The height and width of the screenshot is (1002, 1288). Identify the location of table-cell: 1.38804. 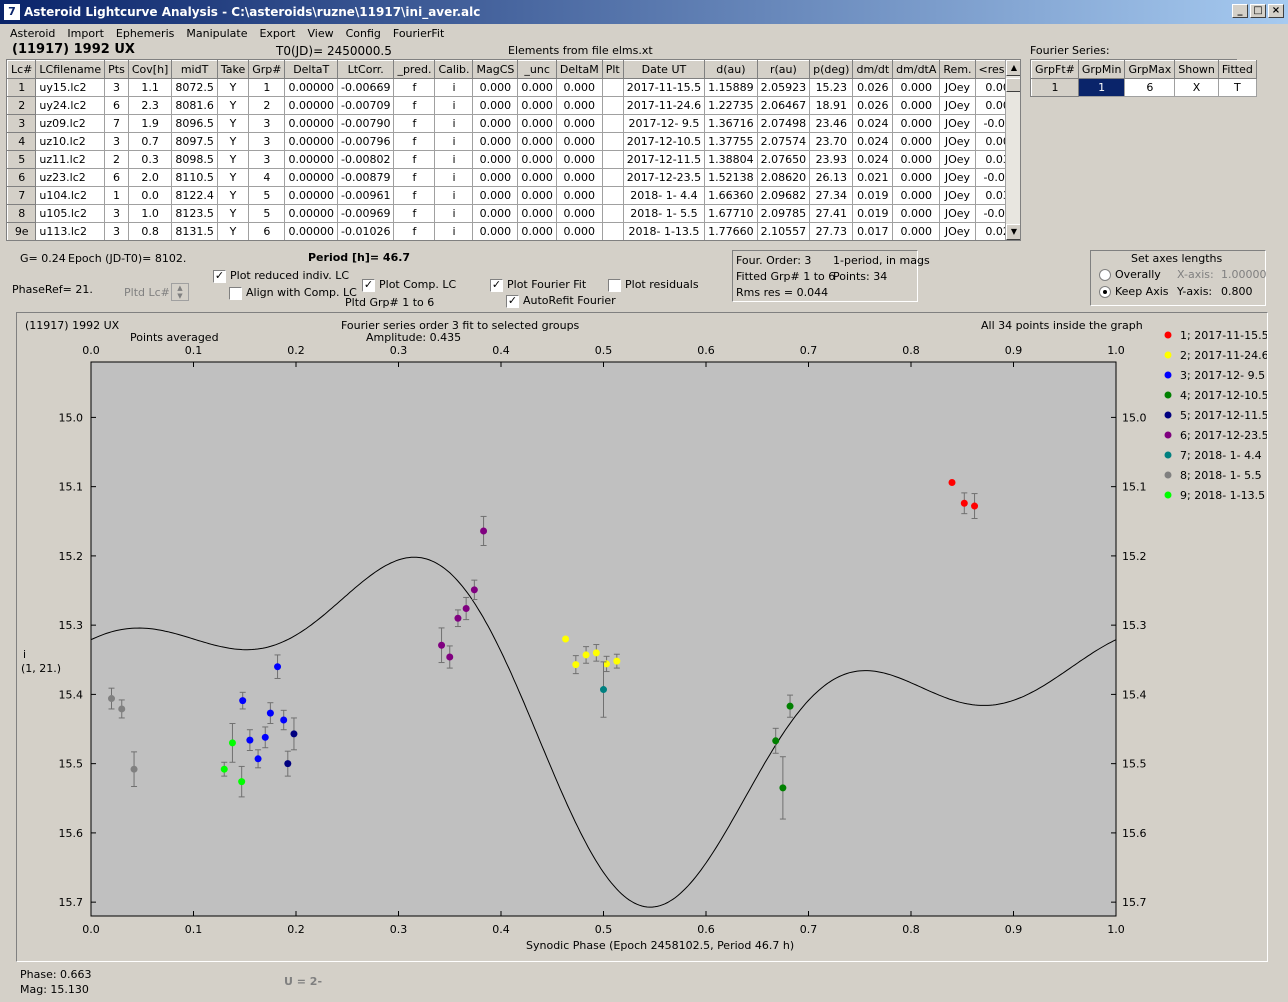
(731, 159).